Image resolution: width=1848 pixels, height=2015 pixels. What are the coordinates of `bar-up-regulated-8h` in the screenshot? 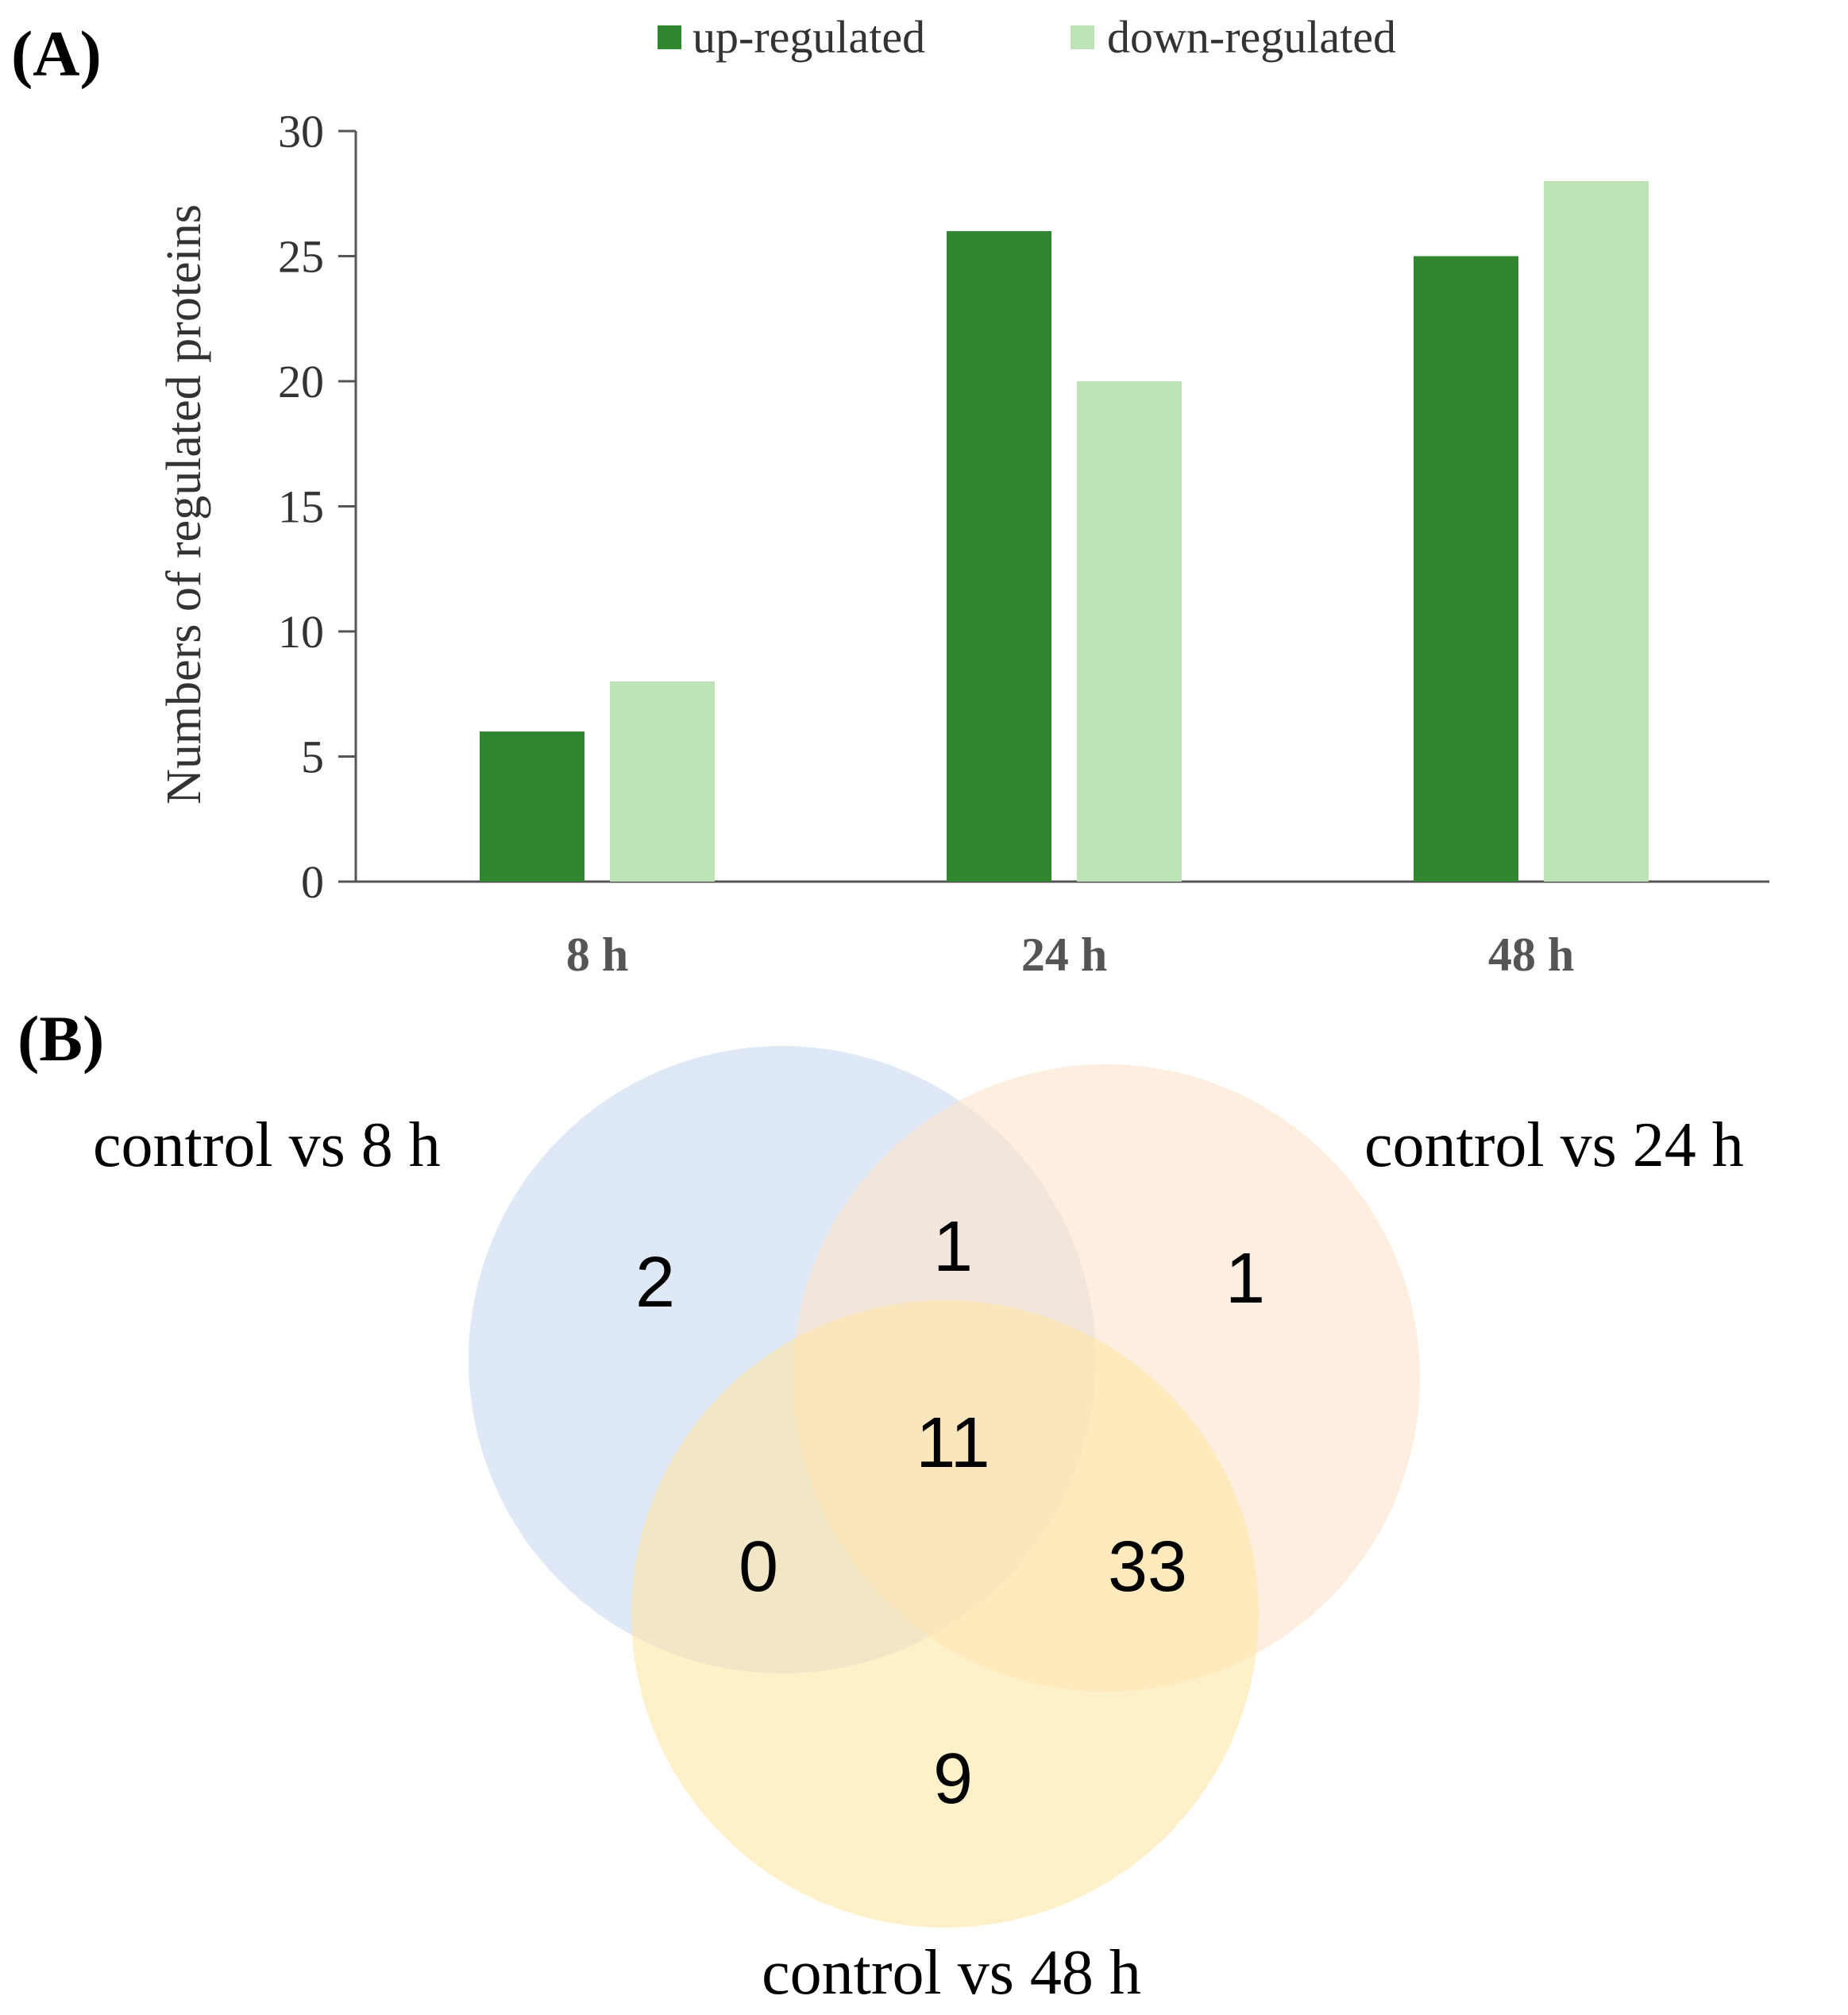 It's located at (532, 806).